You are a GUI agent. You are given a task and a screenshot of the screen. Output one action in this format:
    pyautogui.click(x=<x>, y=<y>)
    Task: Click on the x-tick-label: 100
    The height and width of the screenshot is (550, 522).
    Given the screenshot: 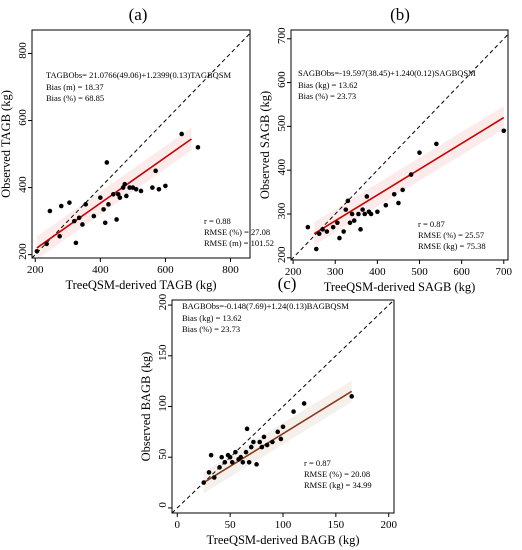 What is the action you would take?
    pyautogui.click(x=283, y=525)
    